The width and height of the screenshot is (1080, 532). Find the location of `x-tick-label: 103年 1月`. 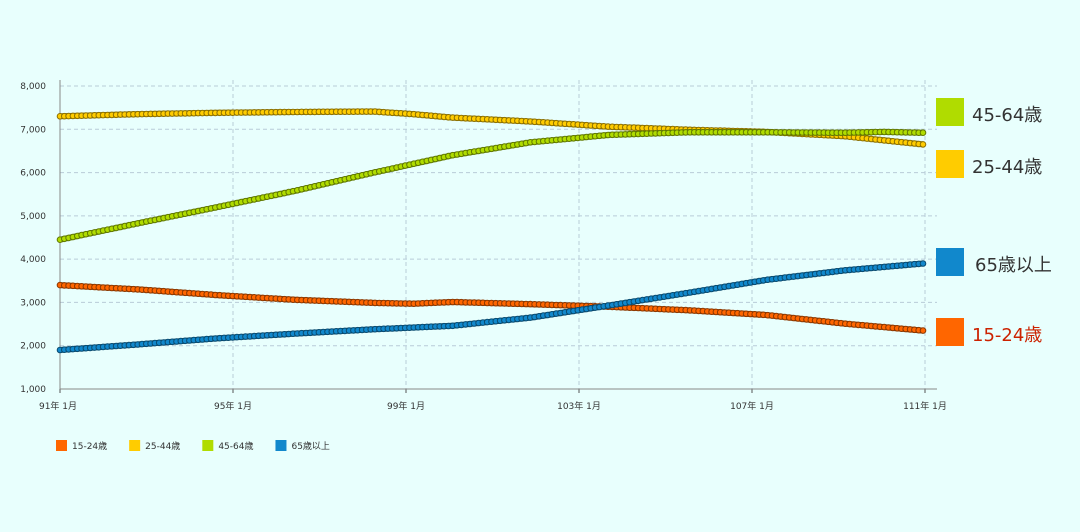

x-tick-label: 103年 1月 is located at coordinates (579, 406).